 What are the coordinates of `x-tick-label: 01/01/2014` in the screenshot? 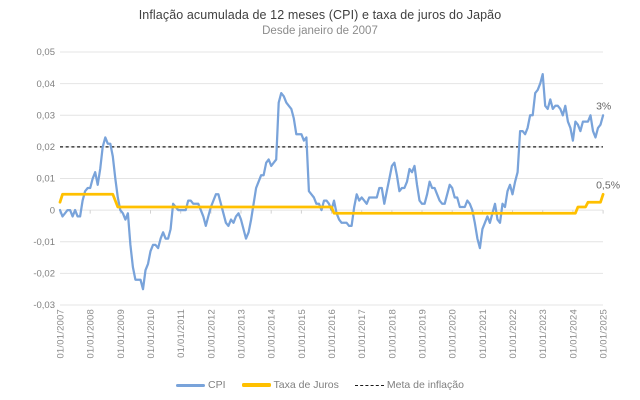 It's located at (272, 334).